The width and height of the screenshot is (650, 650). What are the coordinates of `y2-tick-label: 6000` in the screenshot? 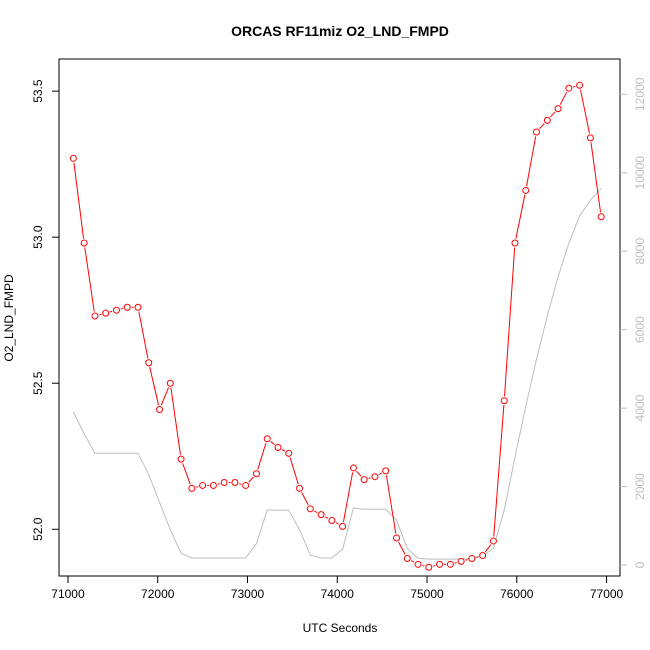 It's located at (640, 329).